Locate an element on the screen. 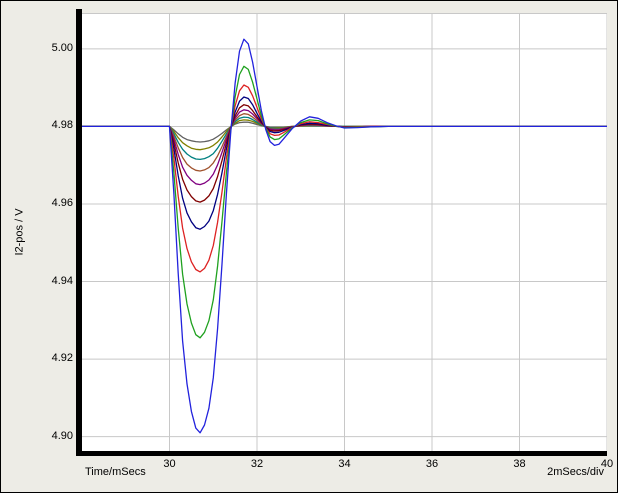 The height and width of the screenshot is (493, 618). x-tick-label: 36 is located at coordinates (432, 464).